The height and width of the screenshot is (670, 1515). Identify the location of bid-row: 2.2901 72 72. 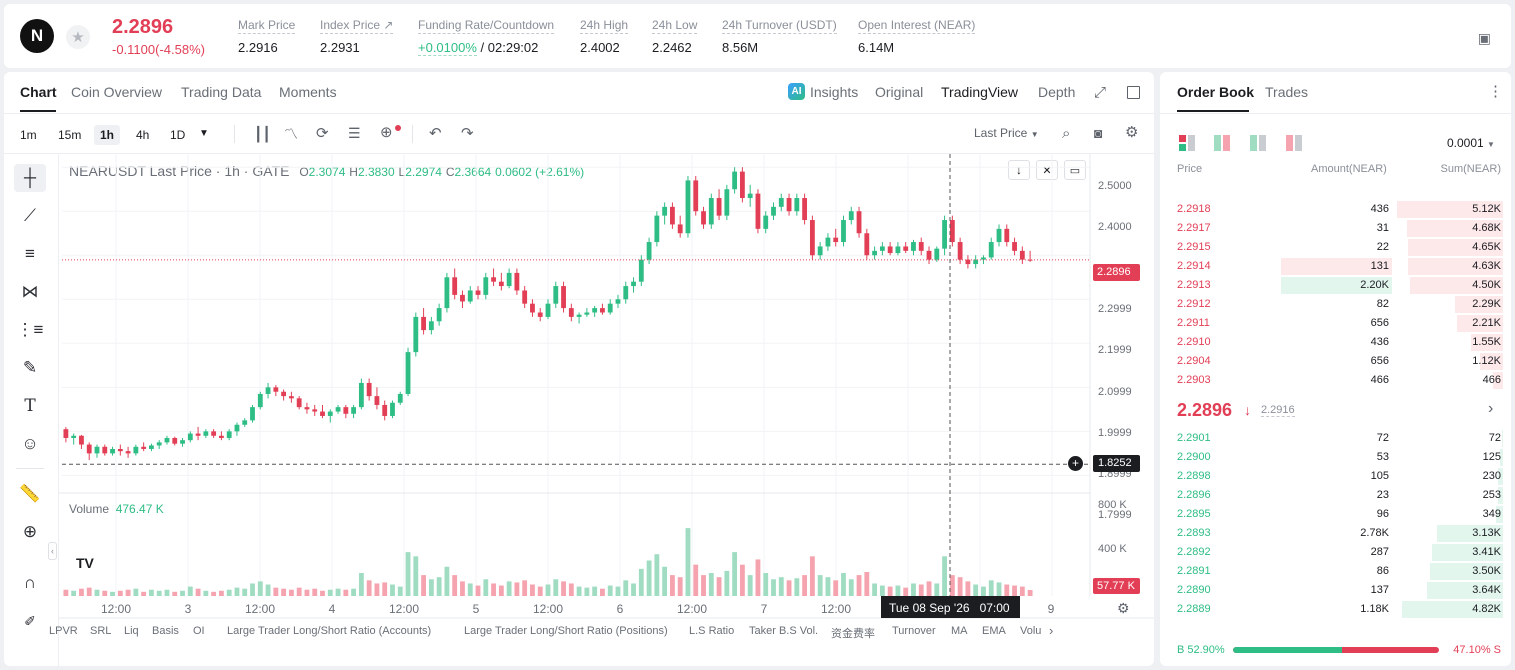
(1335, 438).